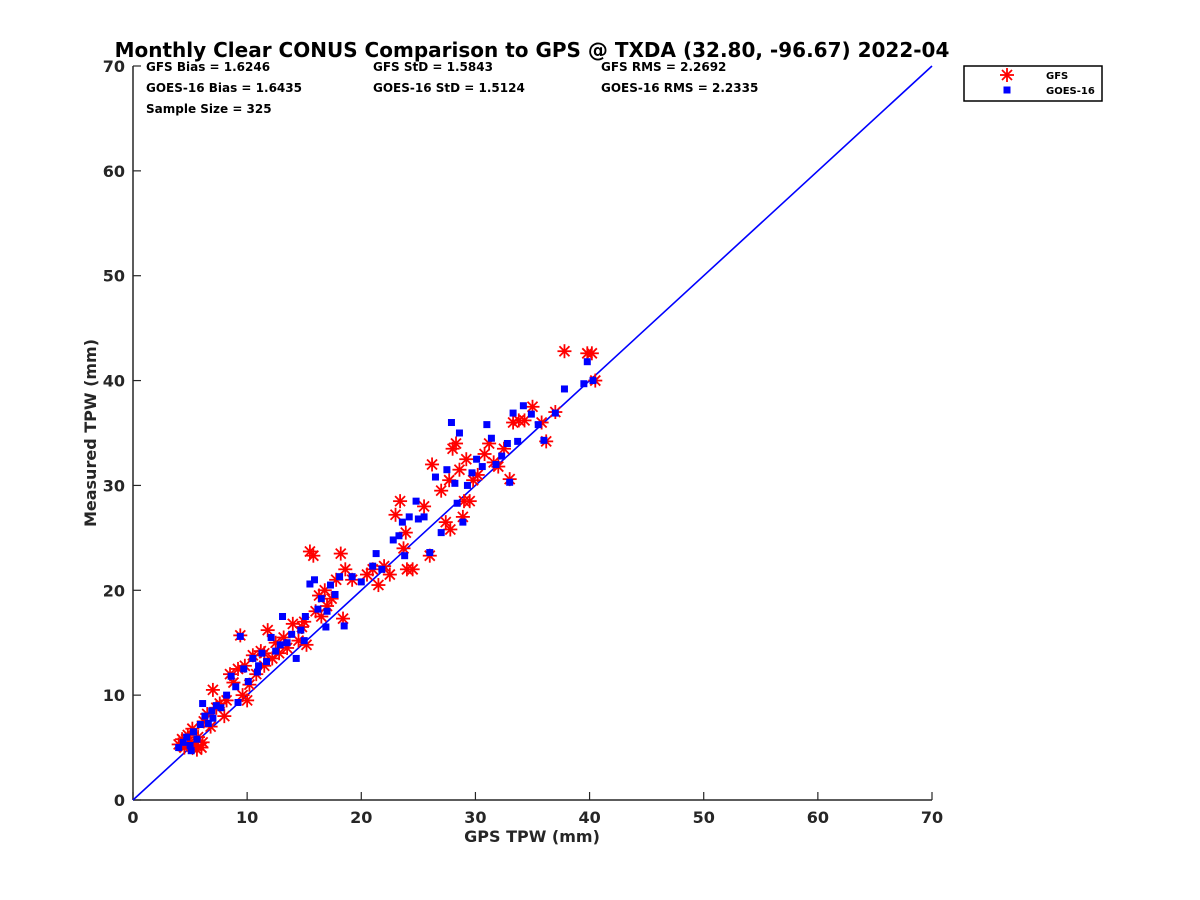 This screenshot has height=900, width=1200. What do you see at coordinates (208, 67) in the screenshot?
I see `stat-gfs-bias: GFS Bias = 1.6246` at bounding box center [208, 67].